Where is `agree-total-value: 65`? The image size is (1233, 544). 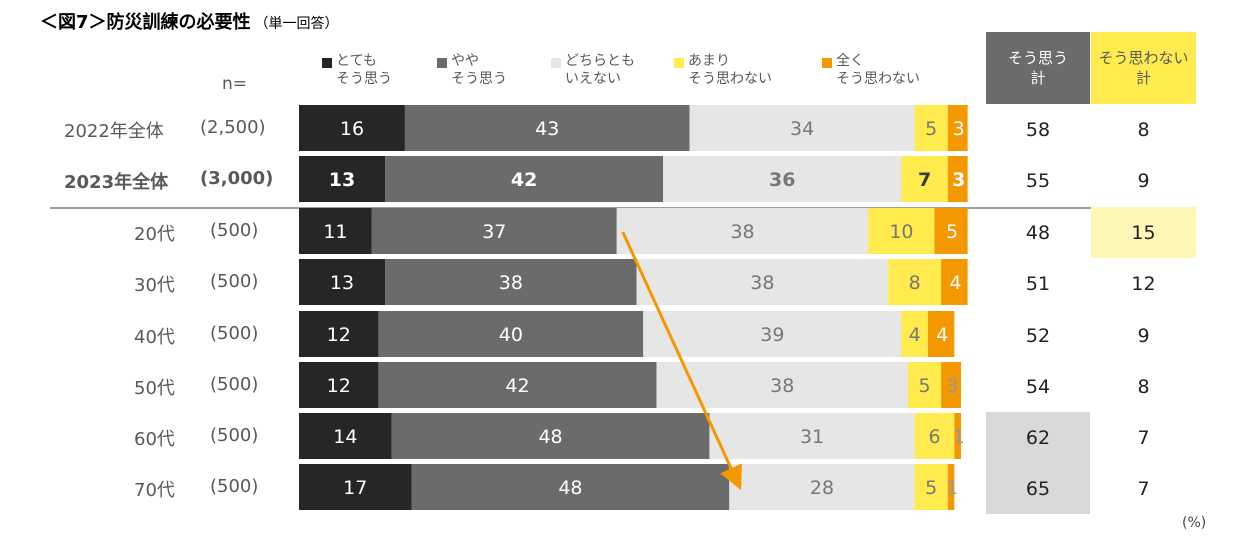 agree-total-value: 65 is located at coordinates (1038, 489).